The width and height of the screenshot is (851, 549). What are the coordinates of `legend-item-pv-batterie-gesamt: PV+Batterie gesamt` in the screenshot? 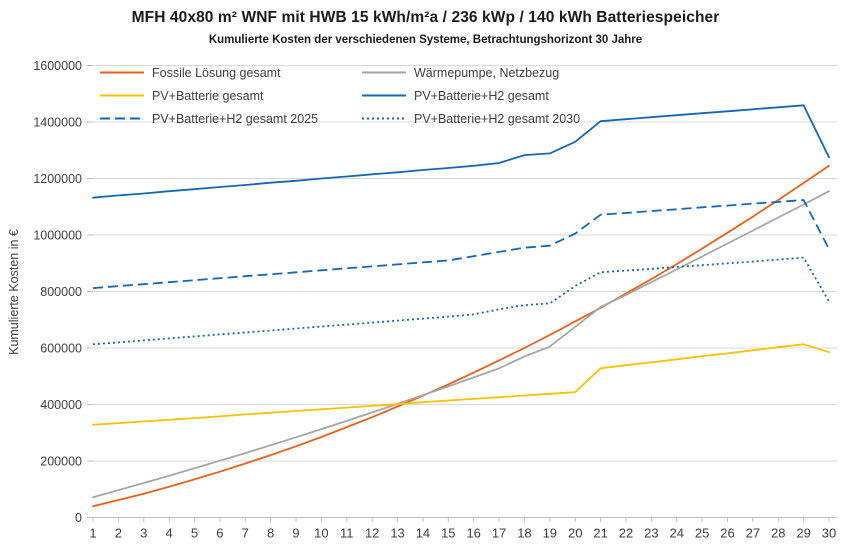 It's located at (218, 95).